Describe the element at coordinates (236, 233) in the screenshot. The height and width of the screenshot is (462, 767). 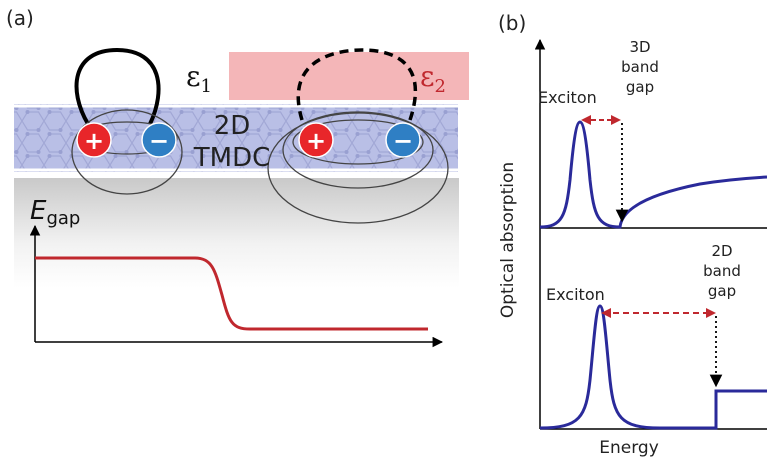
I see `substrate` at that location.